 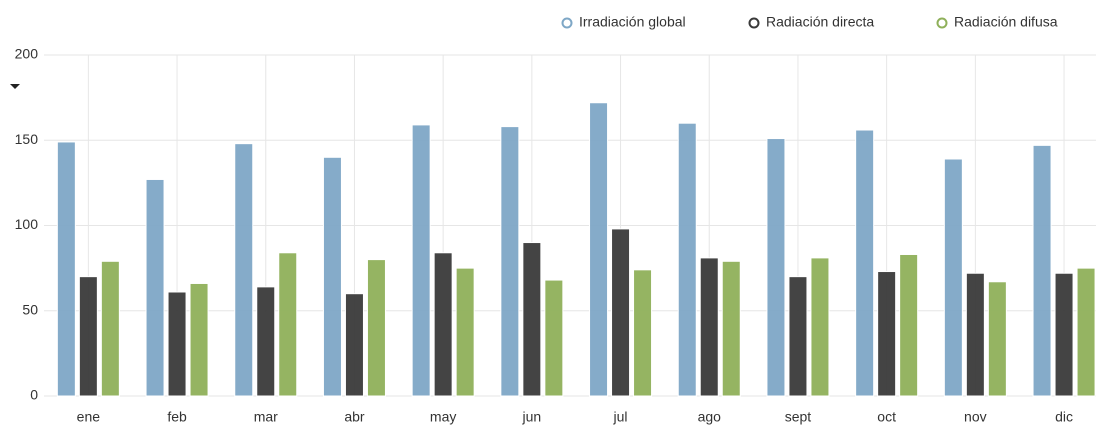 I want to click on legend-label: Radiación difusa, so click(x=1006, y=22).